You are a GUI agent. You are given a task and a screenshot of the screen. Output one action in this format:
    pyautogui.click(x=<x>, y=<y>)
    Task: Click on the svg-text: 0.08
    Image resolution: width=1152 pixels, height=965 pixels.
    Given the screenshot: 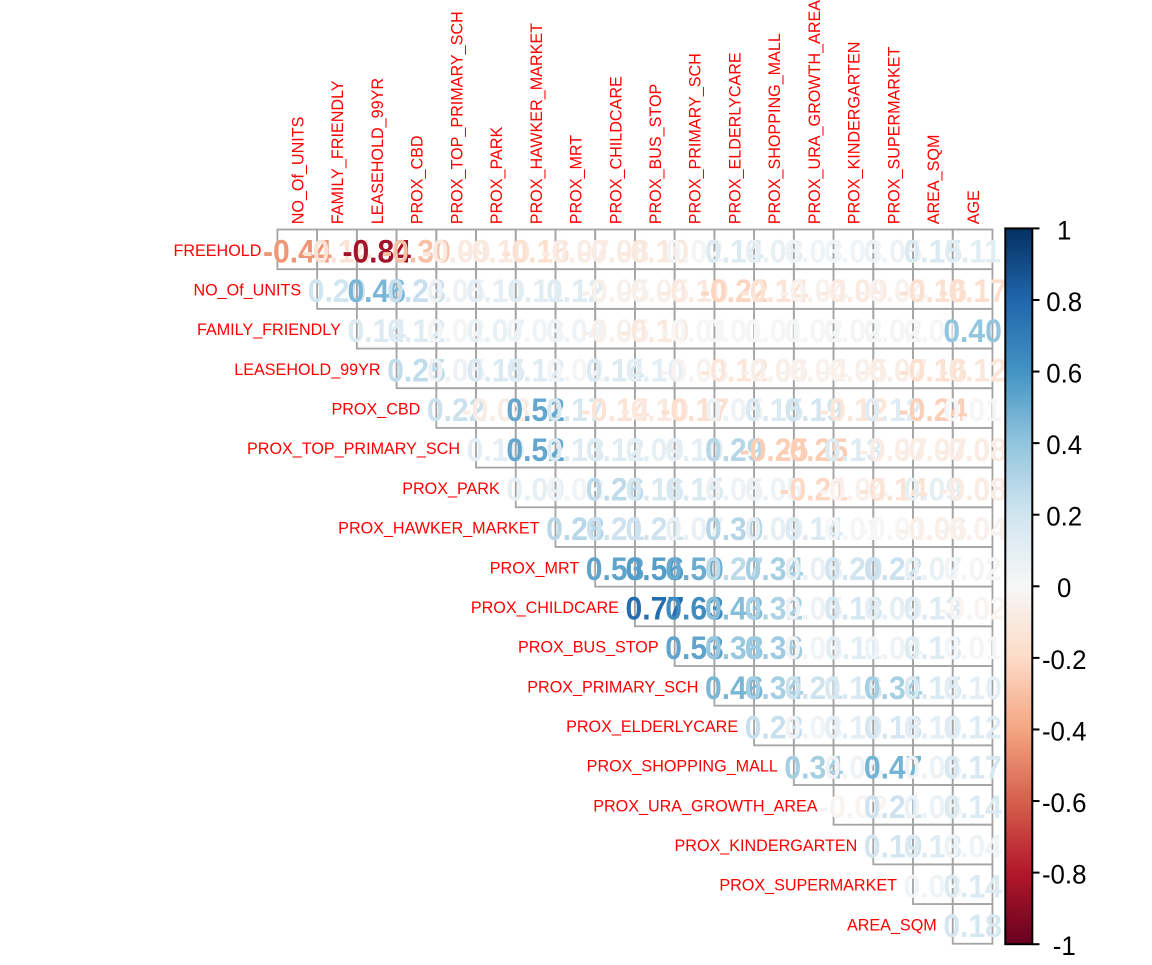 What is the action you would take?
    pyautogui.click(x=774, y=252)
    